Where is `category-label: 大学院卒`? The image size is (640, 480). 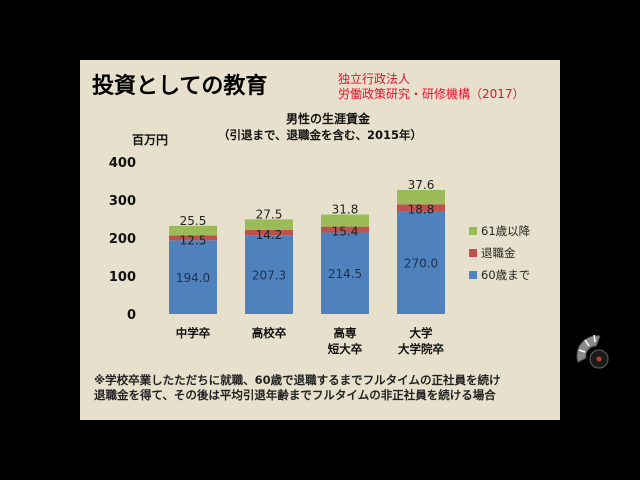 category-label: 大学院卒 is located at coordinates (421, 349).